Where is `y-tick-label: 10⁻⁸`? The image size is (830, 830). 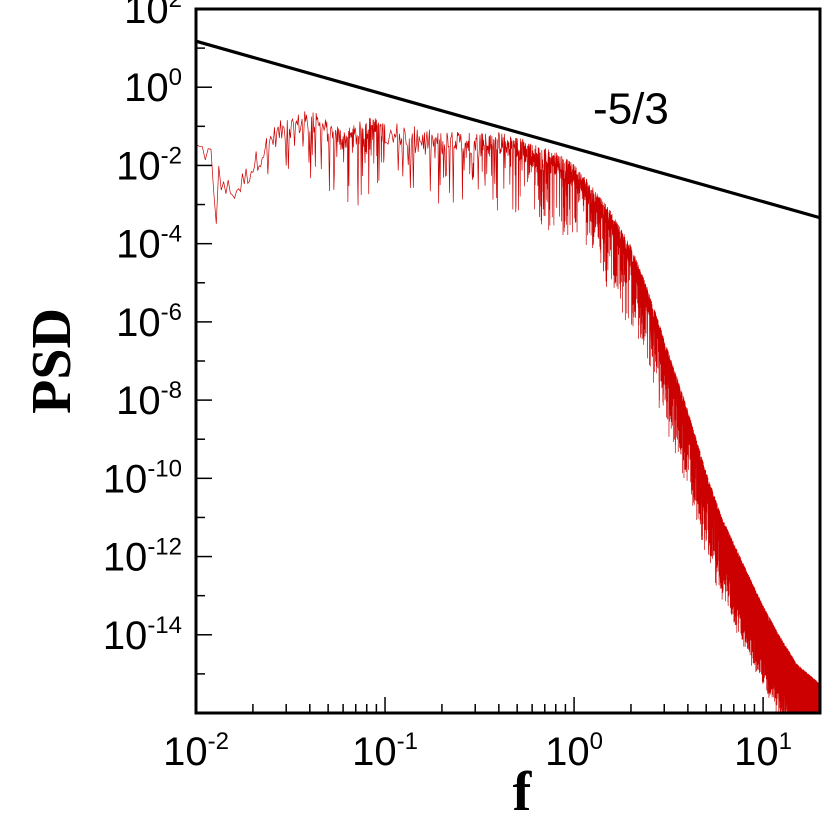
y-tick-label: 10⁻⁸ is located at coordinates (149, 400).